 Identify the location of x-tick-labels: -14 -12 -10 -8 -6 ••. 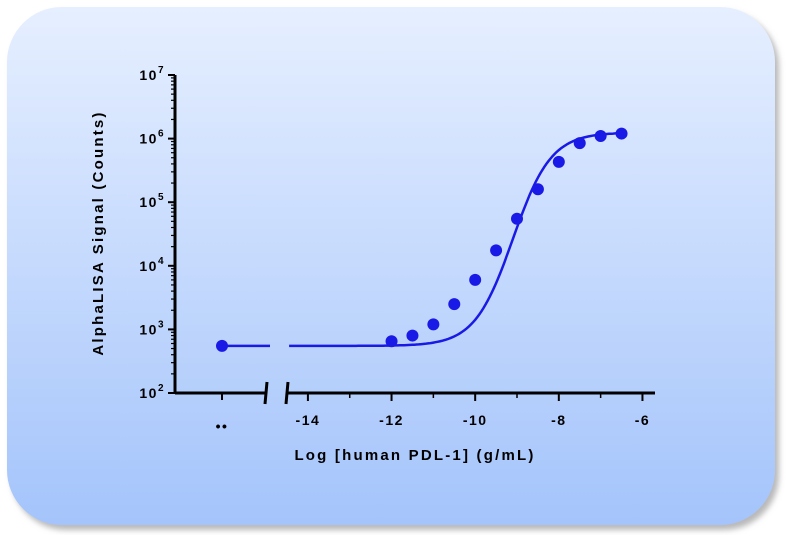
(433, 423).